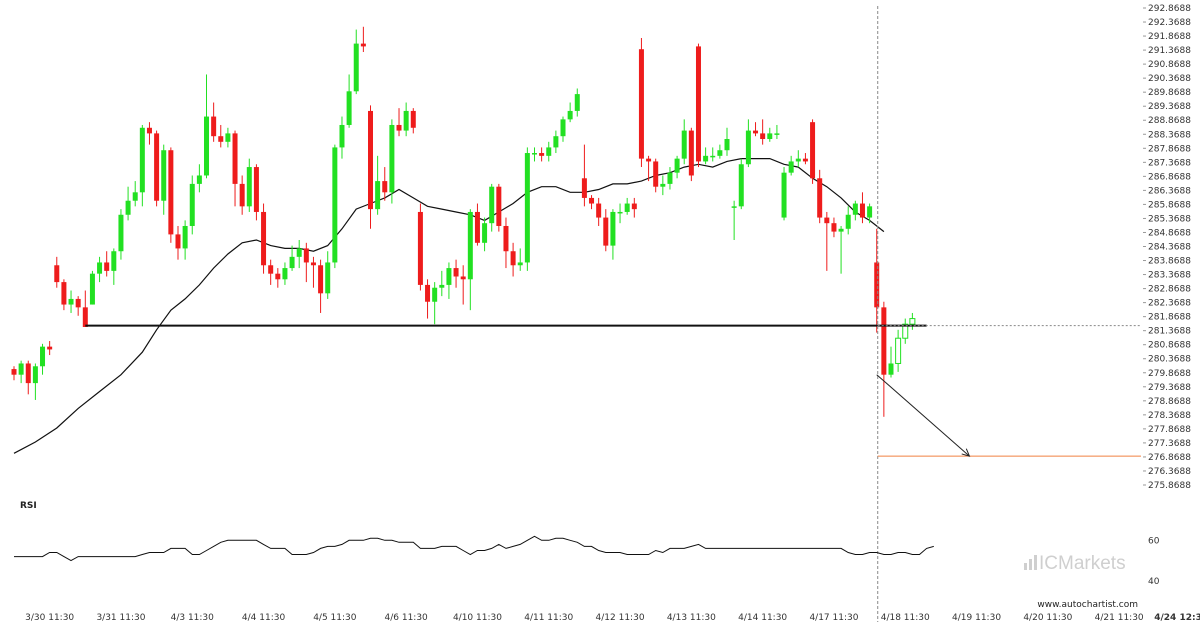  What do you see at coordinates (1169, 332) in the screenshot?
I see `price-tick-label: 281.3688` at bounding box center [1169, 332].